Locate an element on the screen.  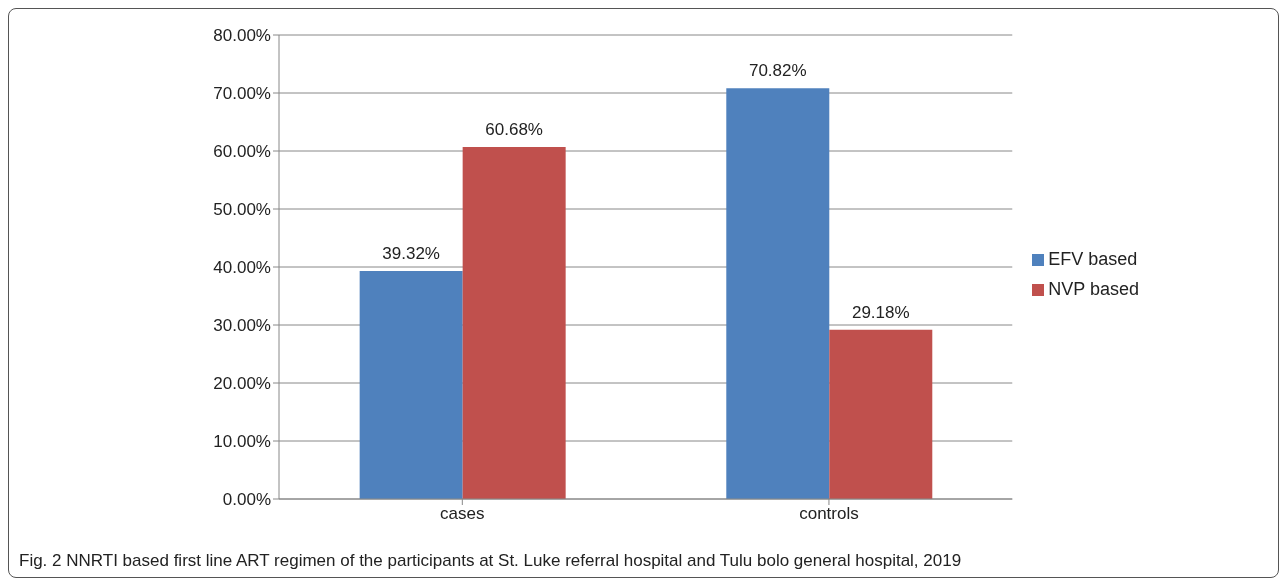
x-tick-label: cases is located at coordinates (462, 514).